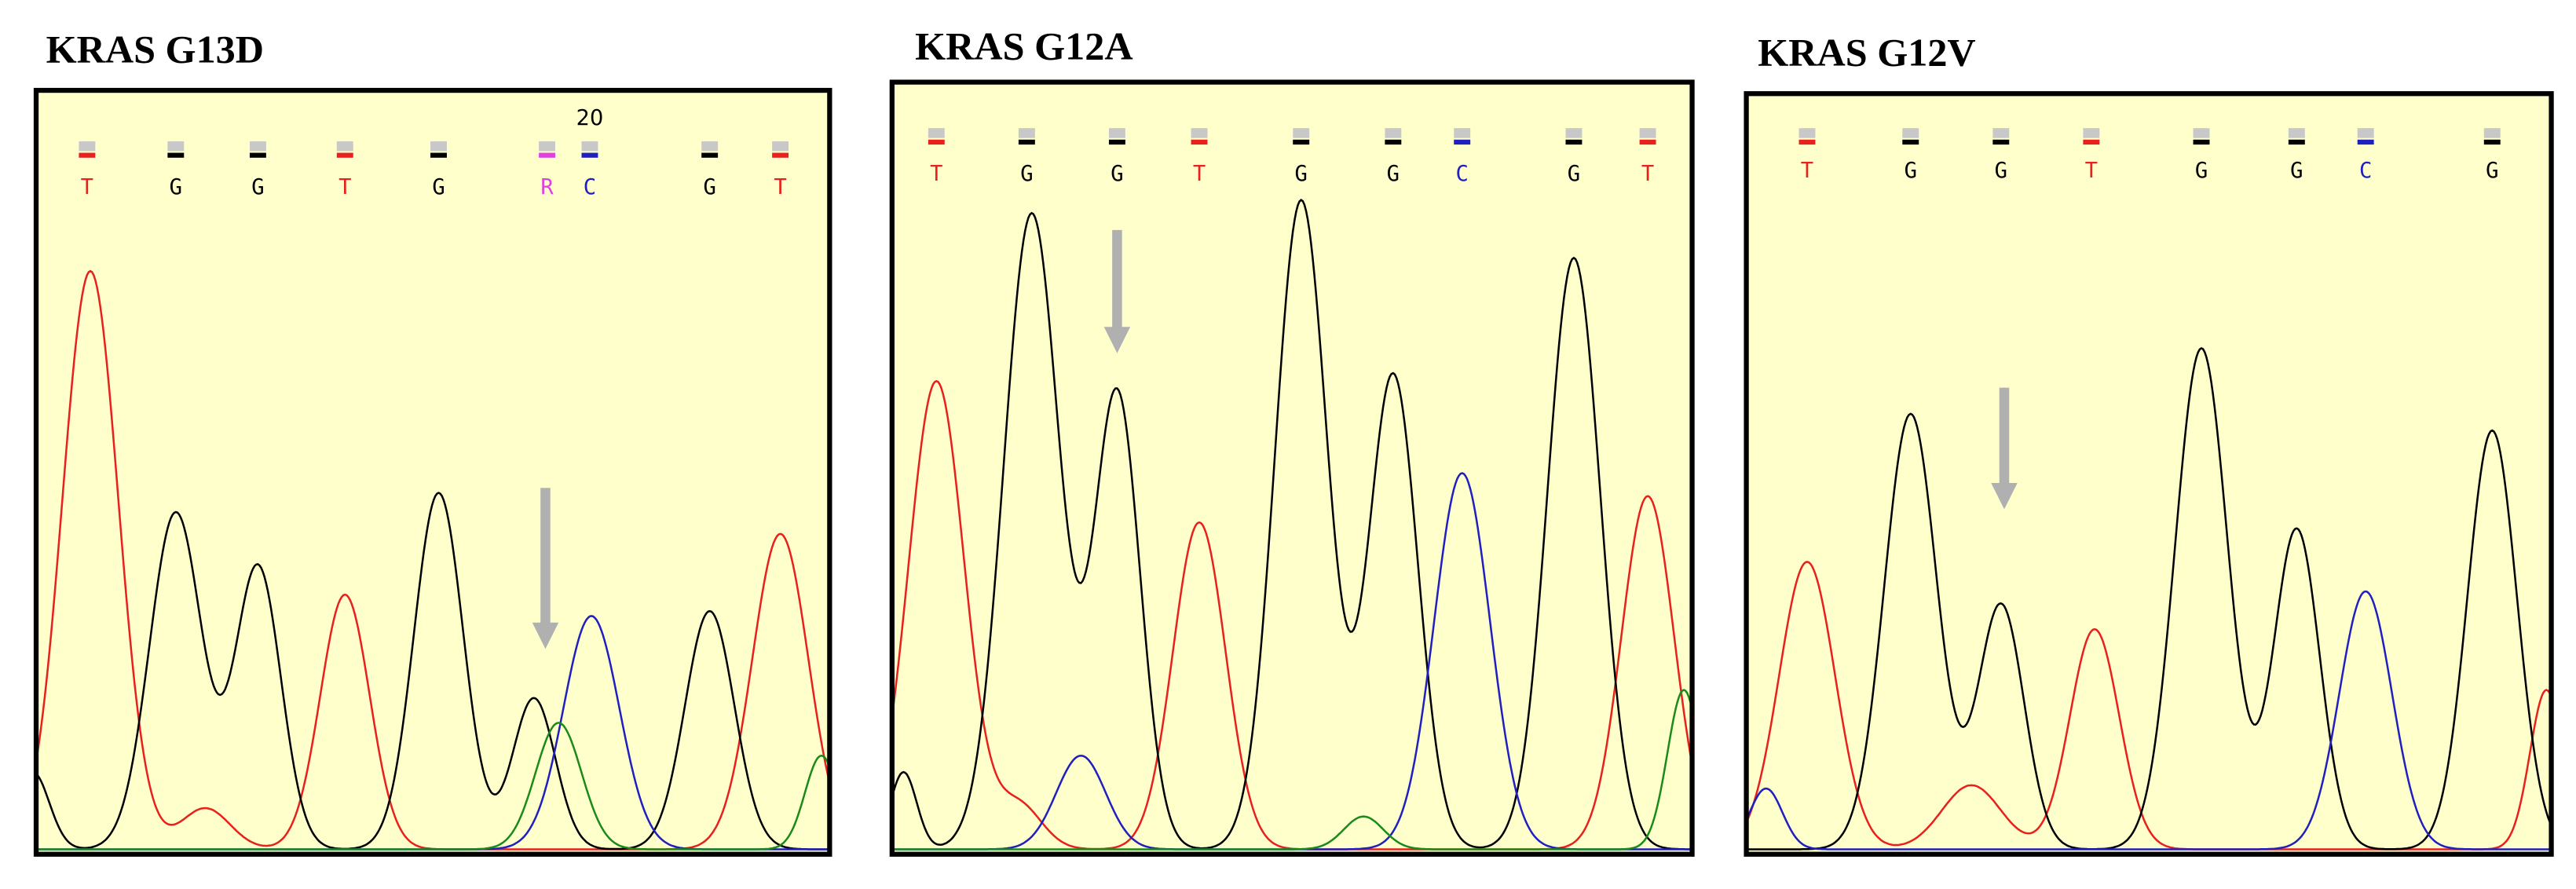 The width and height of the screenshot is (2576, 889). What do you see at coordinates (1867, 53) in the screenshot?
I see `panel-title: KRAS G12V` at bounding box center [1867, 53].